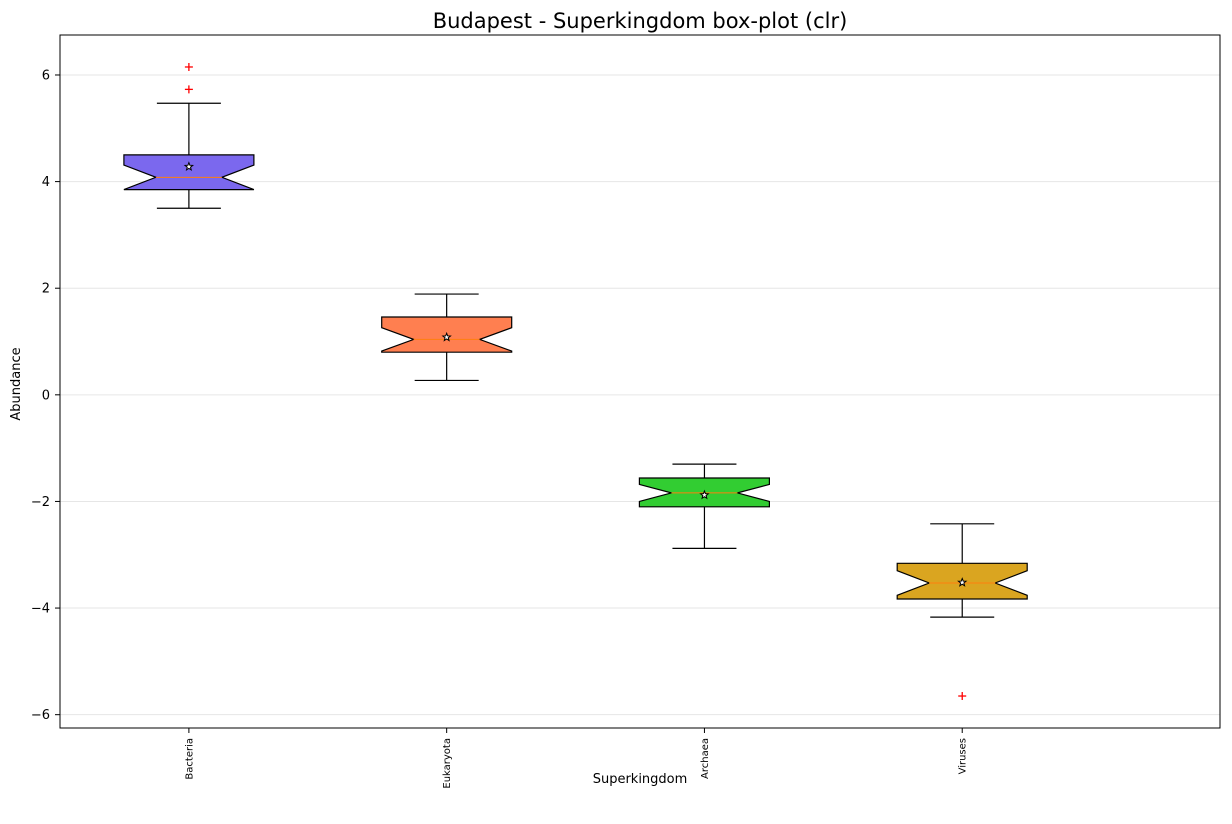 This screenshot has height=824, width=1232. What do you see at coordinates (962, 612) in the screenshot?
I see `box-viruses` at bounding box center [962, 612].